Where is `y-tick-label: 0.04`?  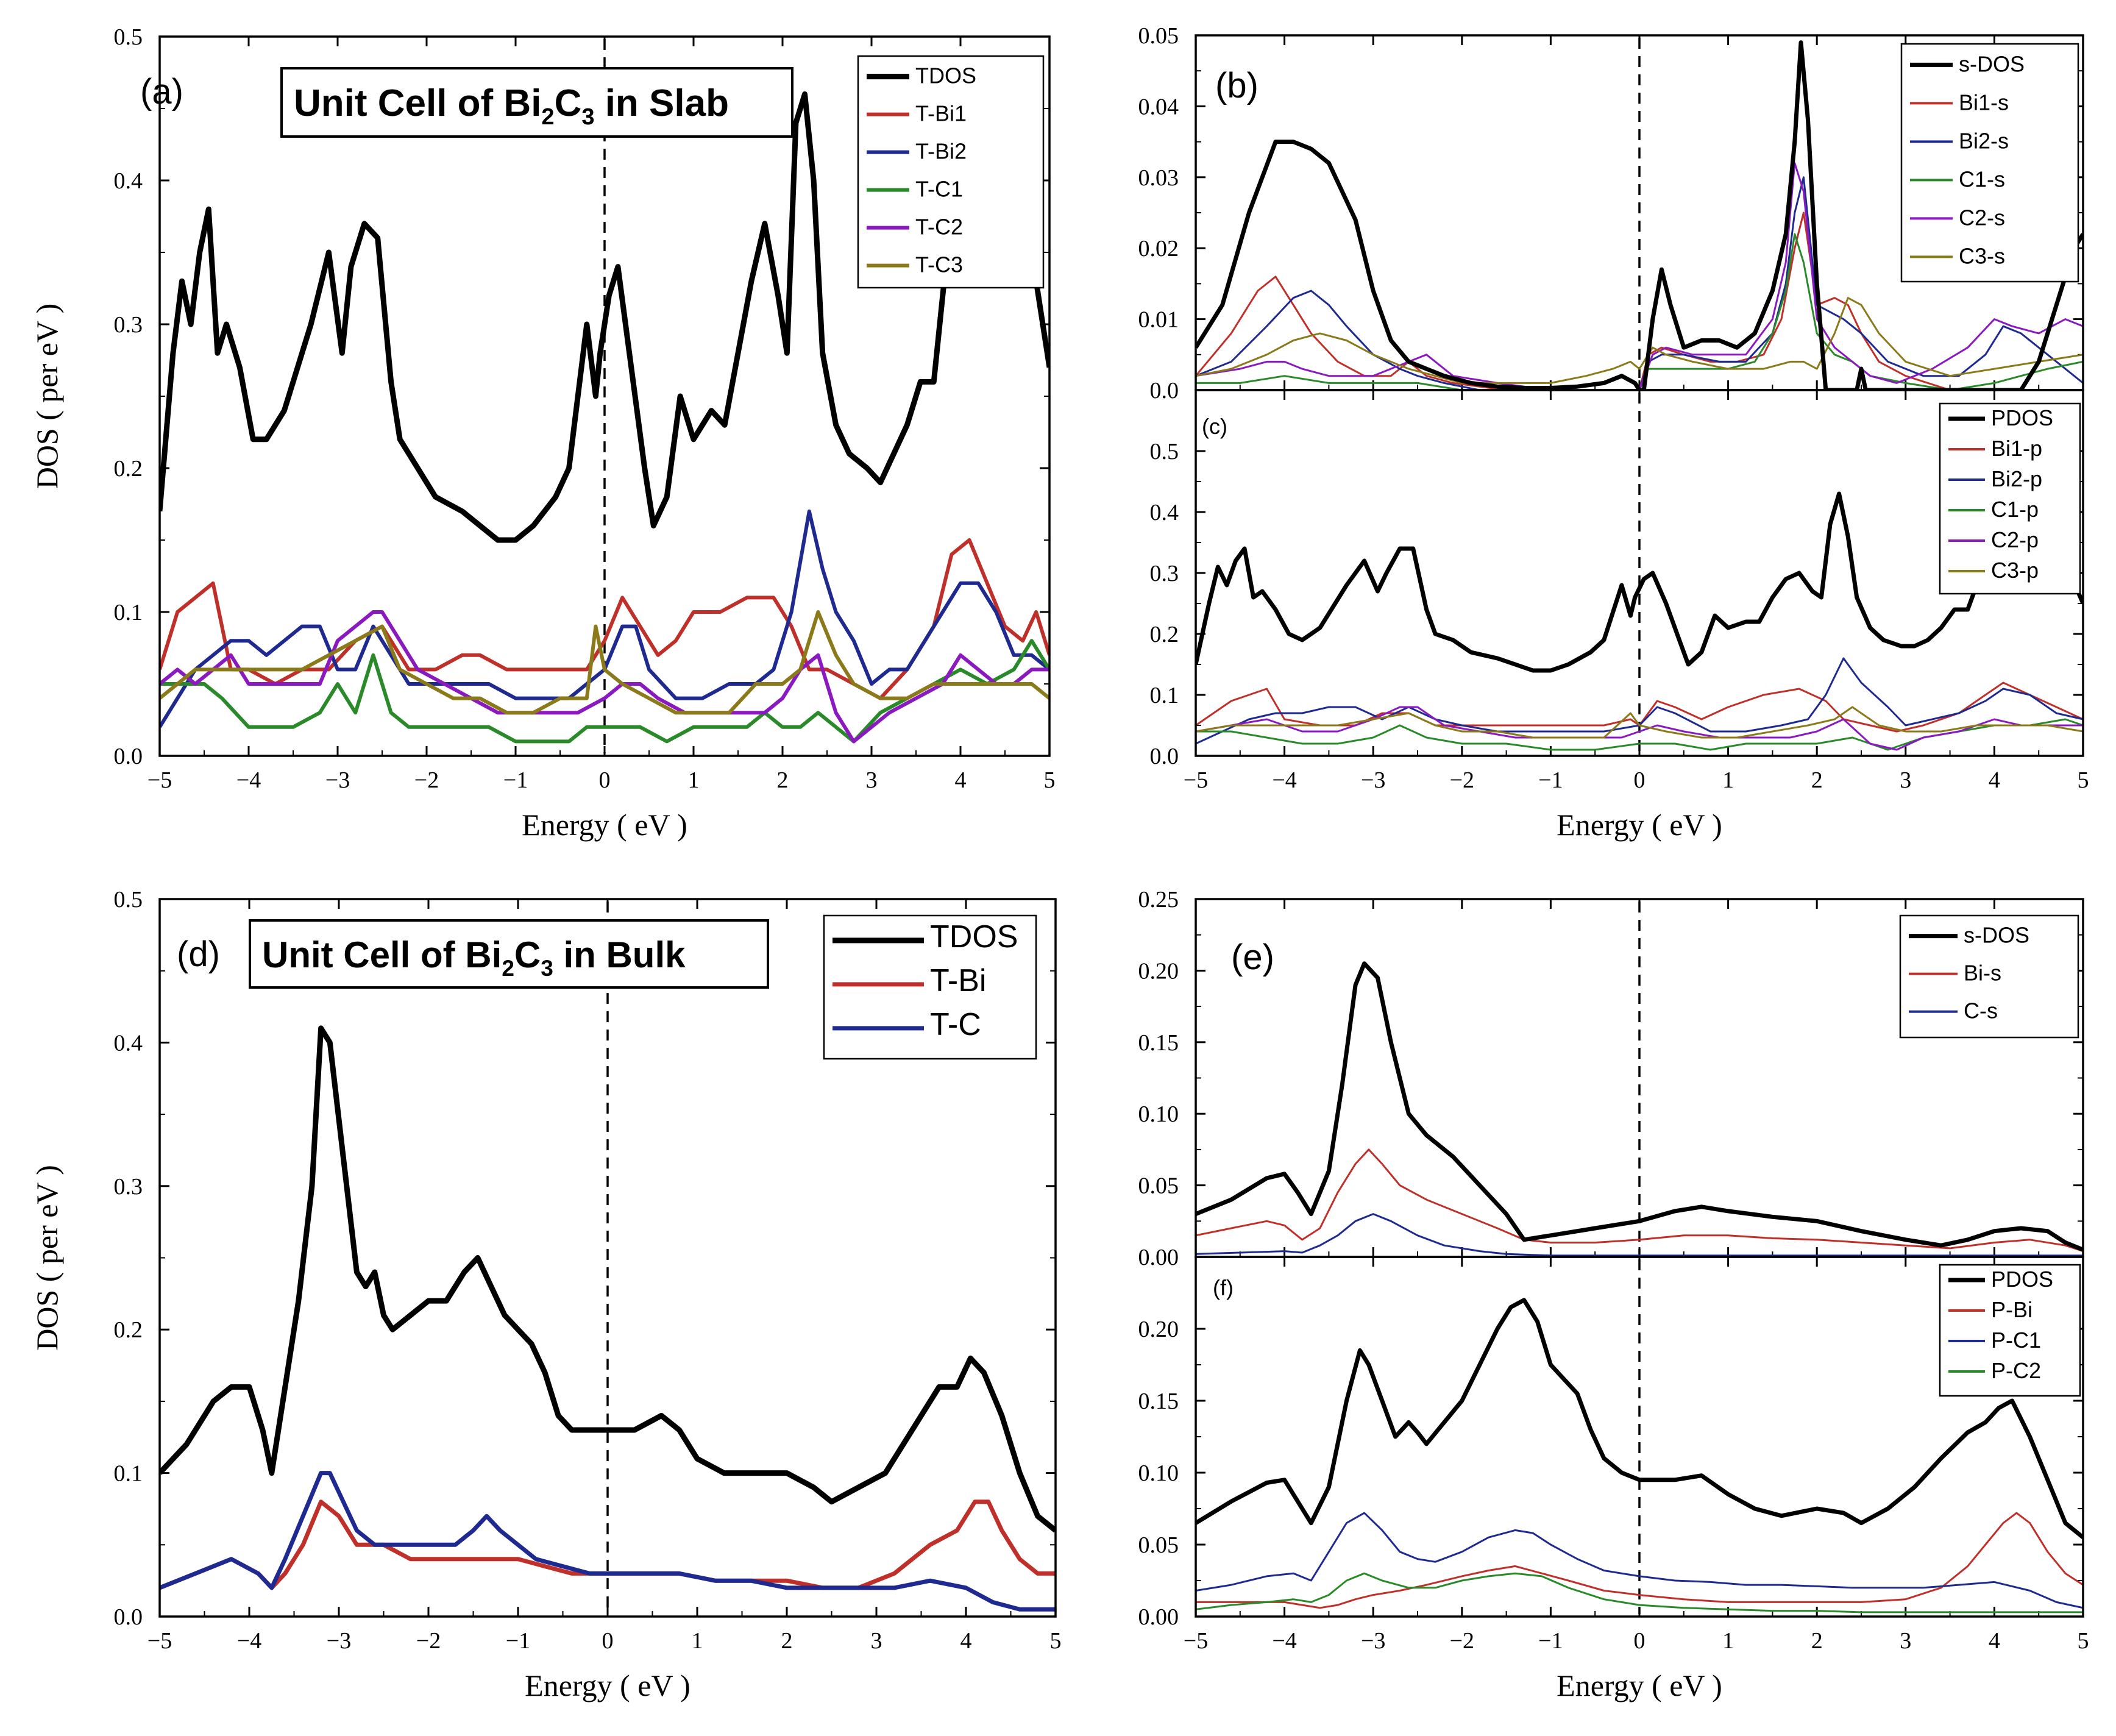 y-tick-label: 0.04 is located at coordinates (1158, 106).